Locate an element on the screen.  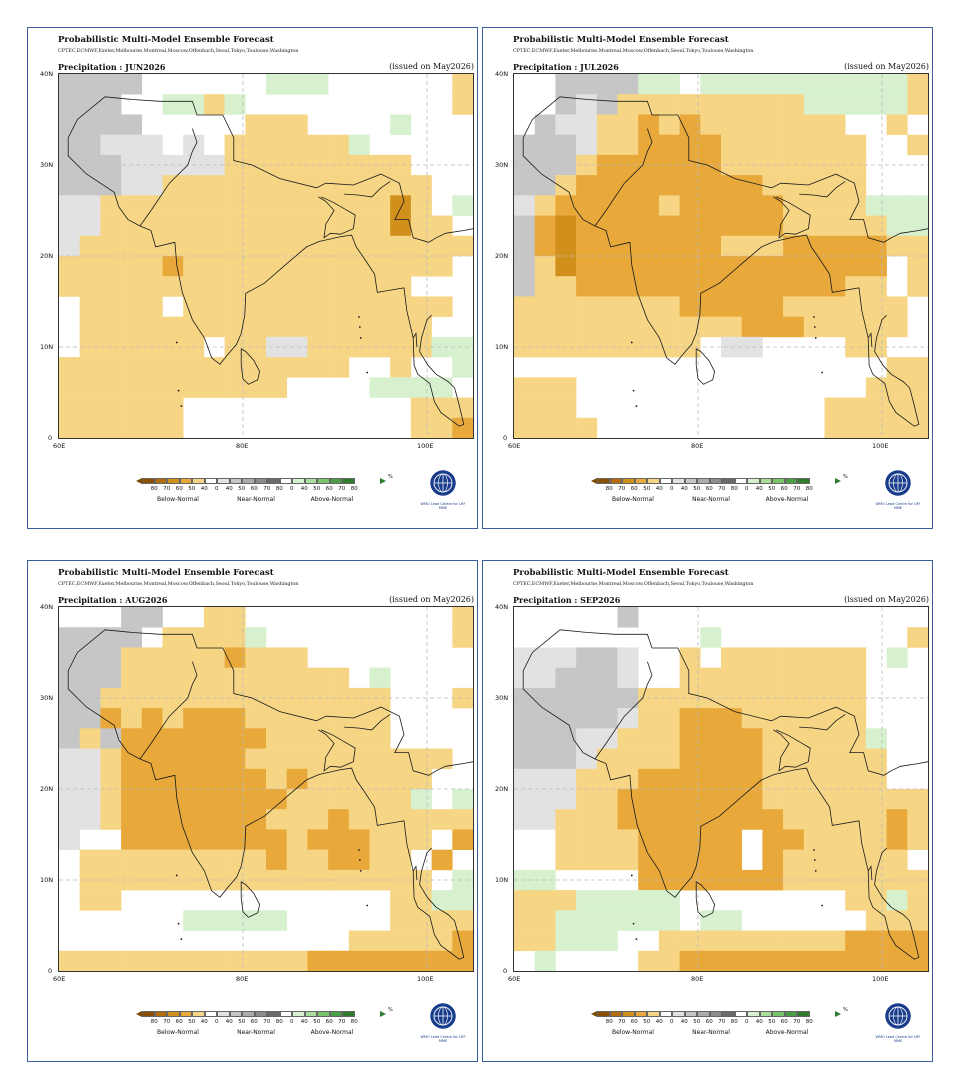
legend-tick-label: 50 is located at coordinates (192, 1022).